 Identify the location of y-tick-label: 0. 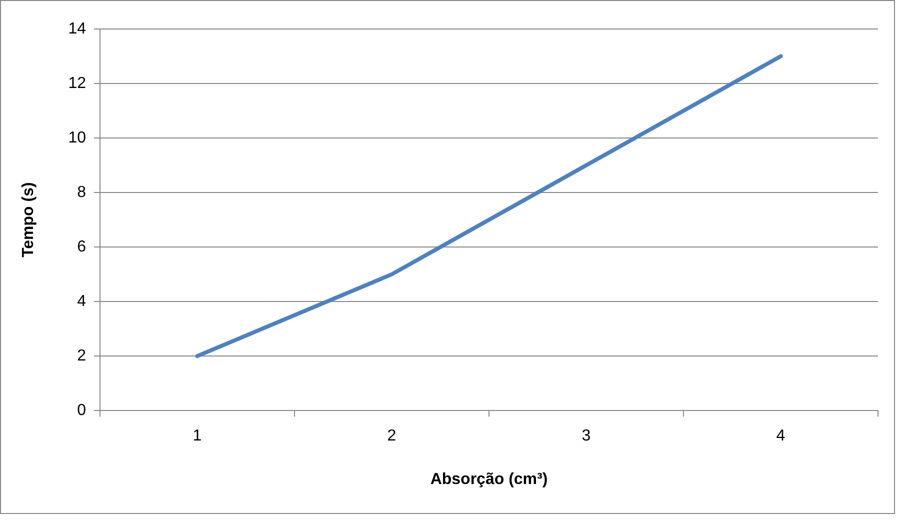
(81, 411).